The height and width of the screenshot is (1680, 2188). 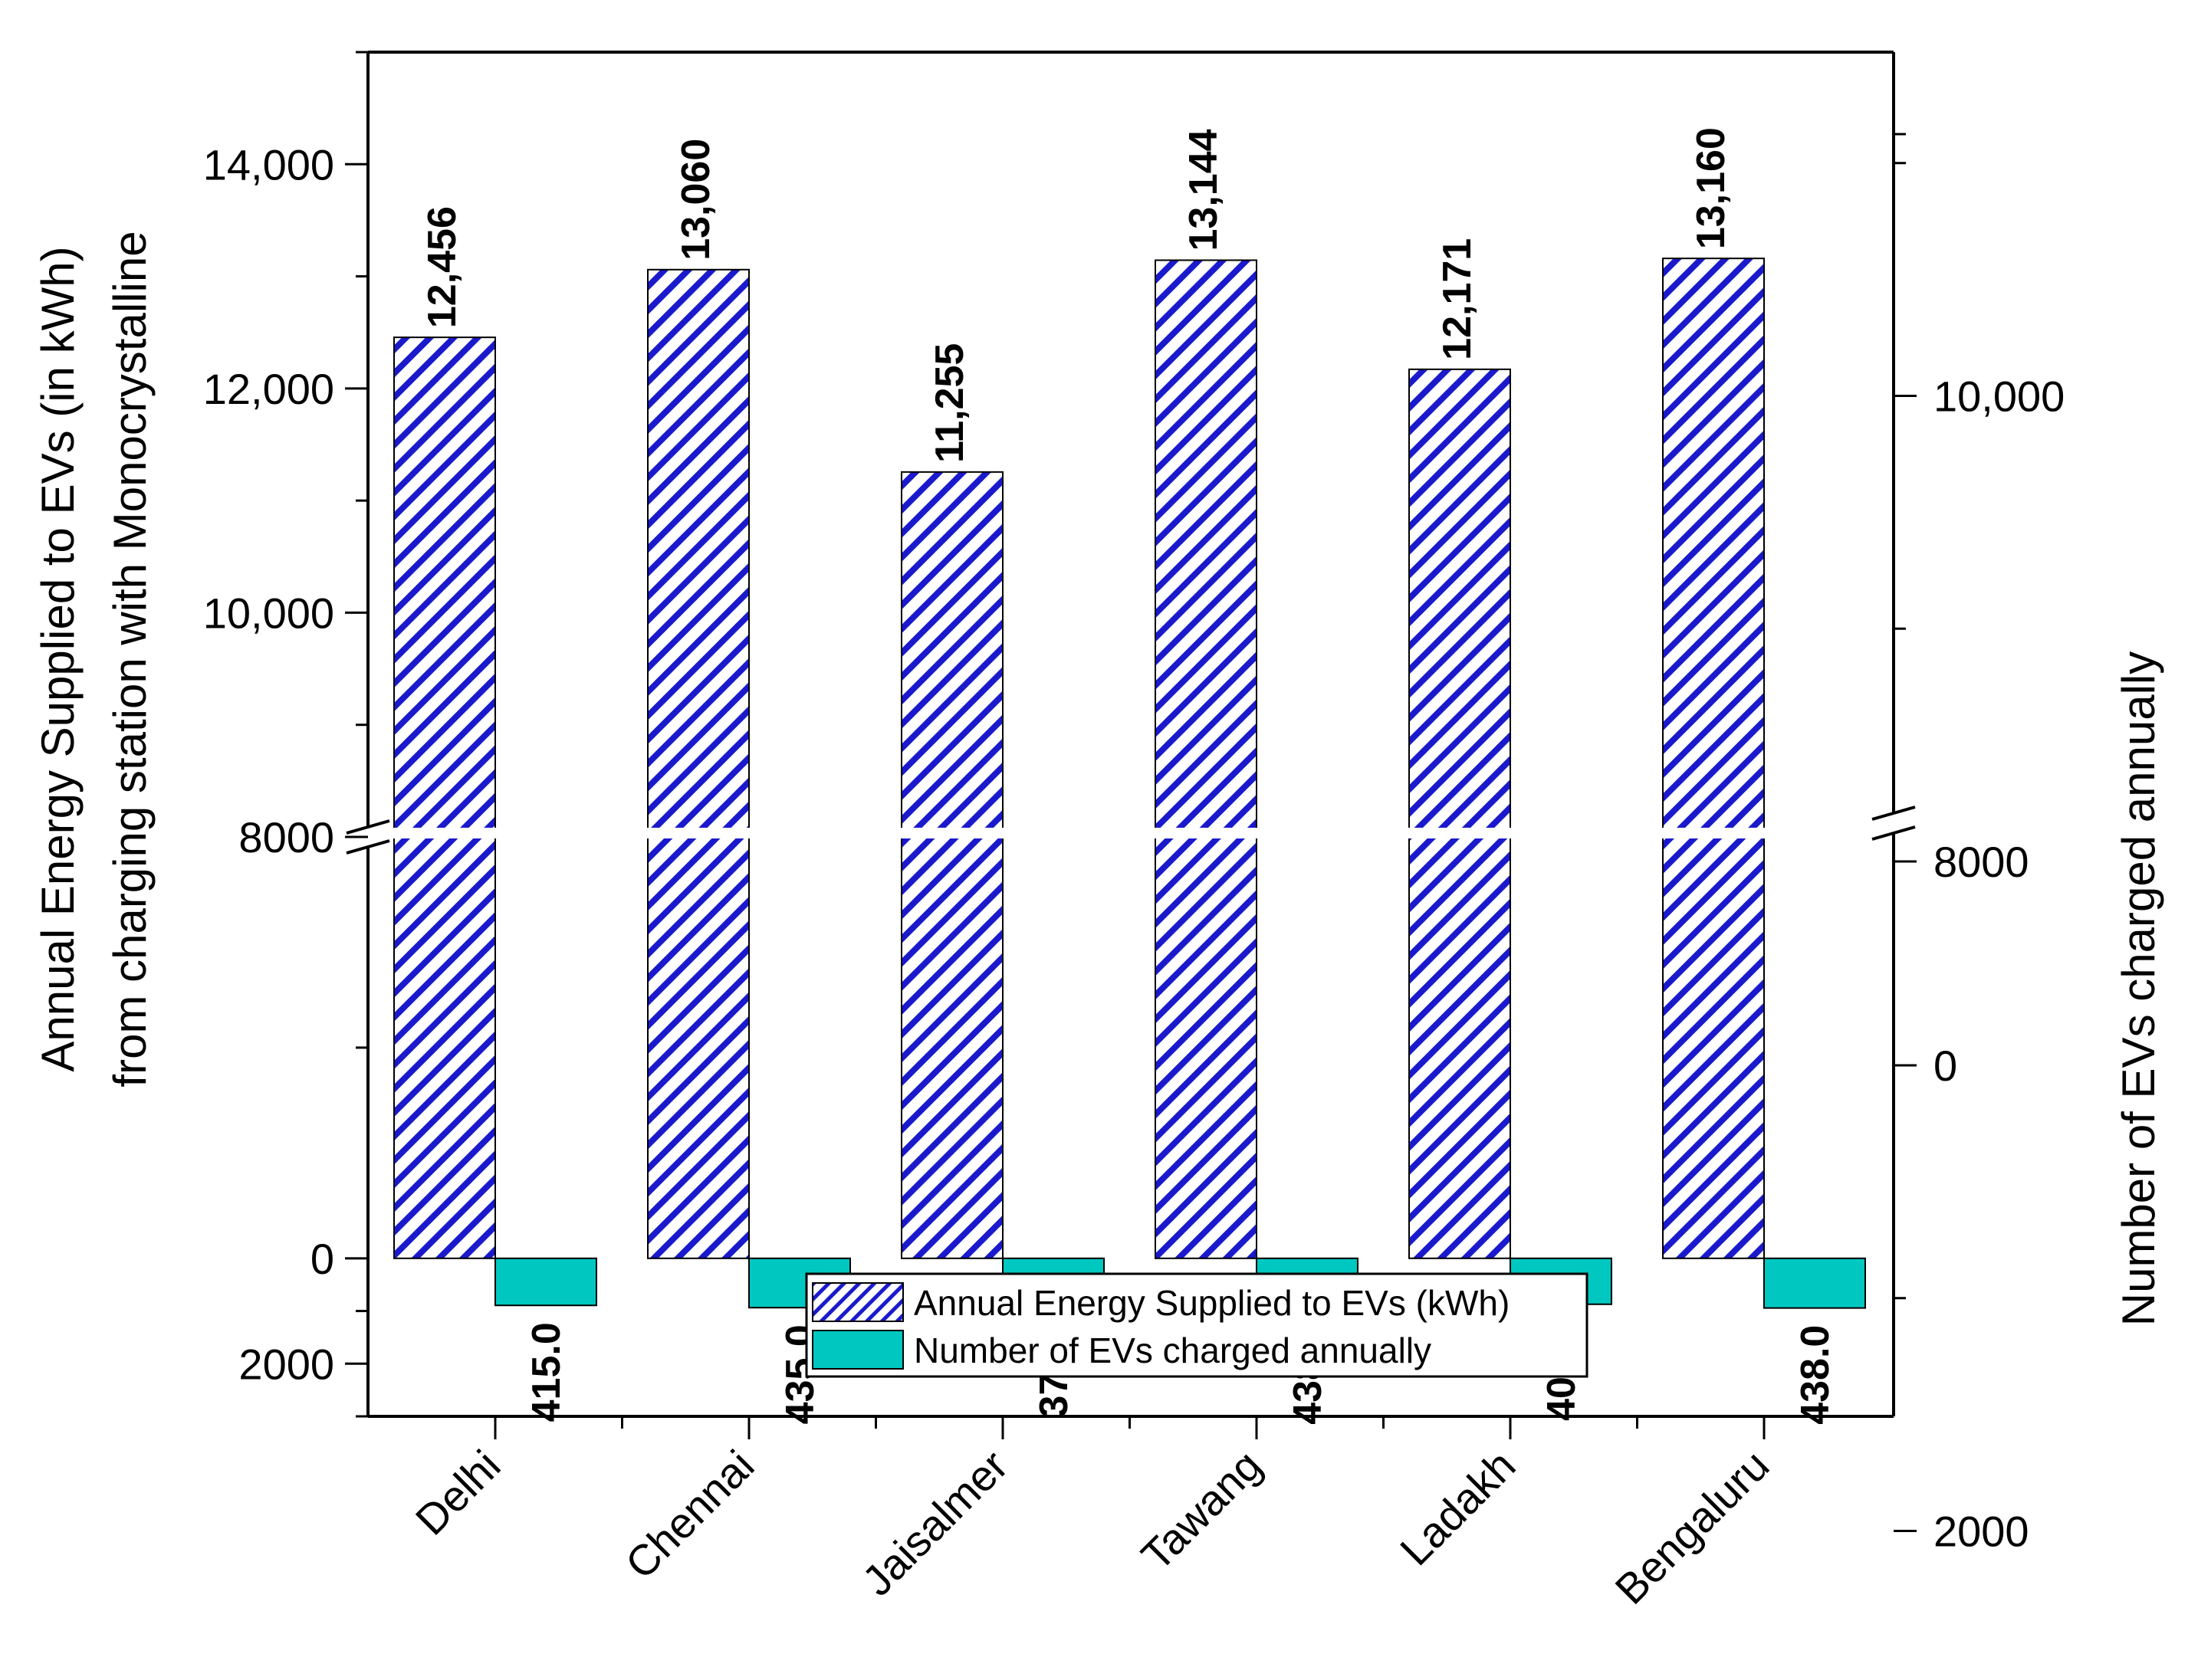 I want to click on ev-count-data-label-delhi: 415.0, so click(x=546, y=1372).